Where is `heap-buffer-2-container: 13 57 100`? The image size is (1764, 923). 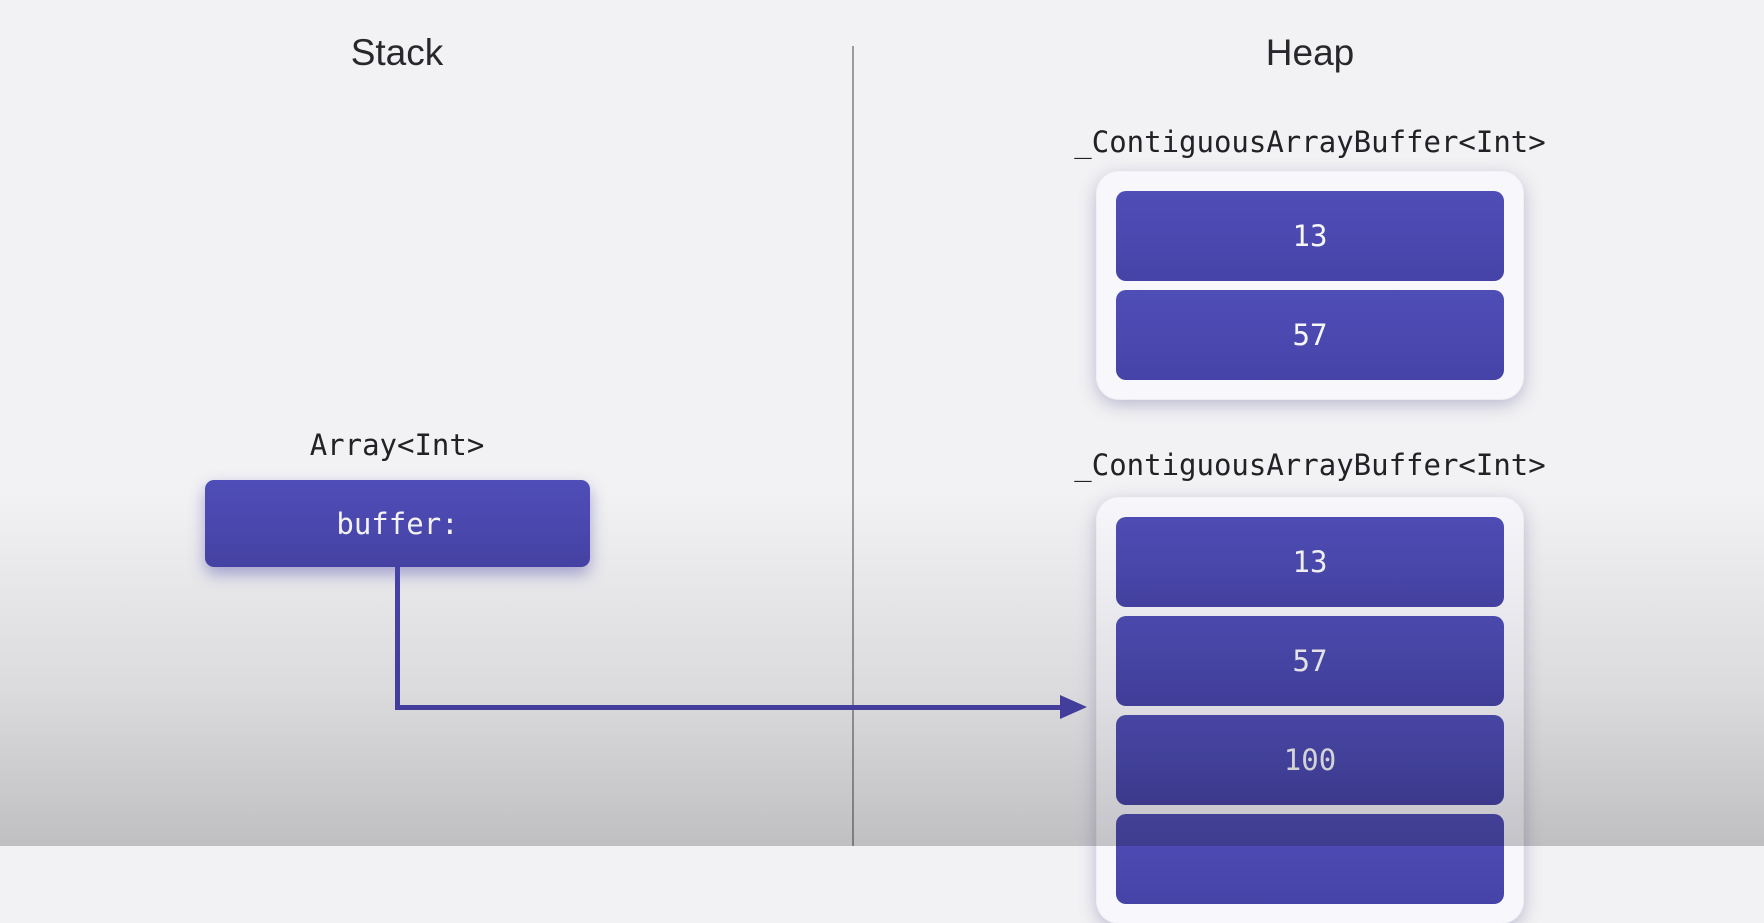
heap-buffer-2-container: 13 57 100 is located at coordinates (1310, 710).